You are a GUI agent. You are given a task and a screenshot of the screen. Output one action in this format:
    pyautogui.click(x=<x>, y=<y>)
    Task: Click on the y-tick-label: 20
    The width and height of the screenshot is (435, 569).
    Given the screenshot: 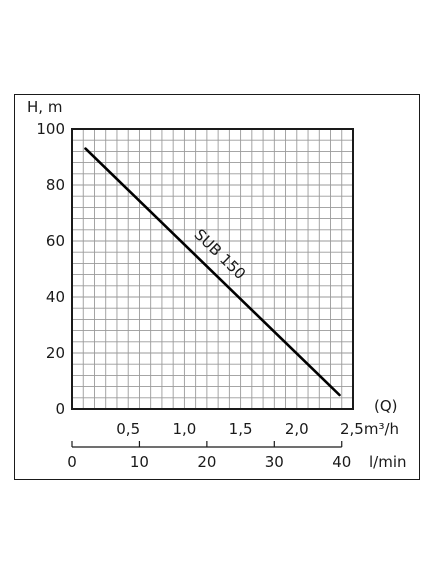 What is the action you would take?
    pyautogui.click(x=55, y=353)
    